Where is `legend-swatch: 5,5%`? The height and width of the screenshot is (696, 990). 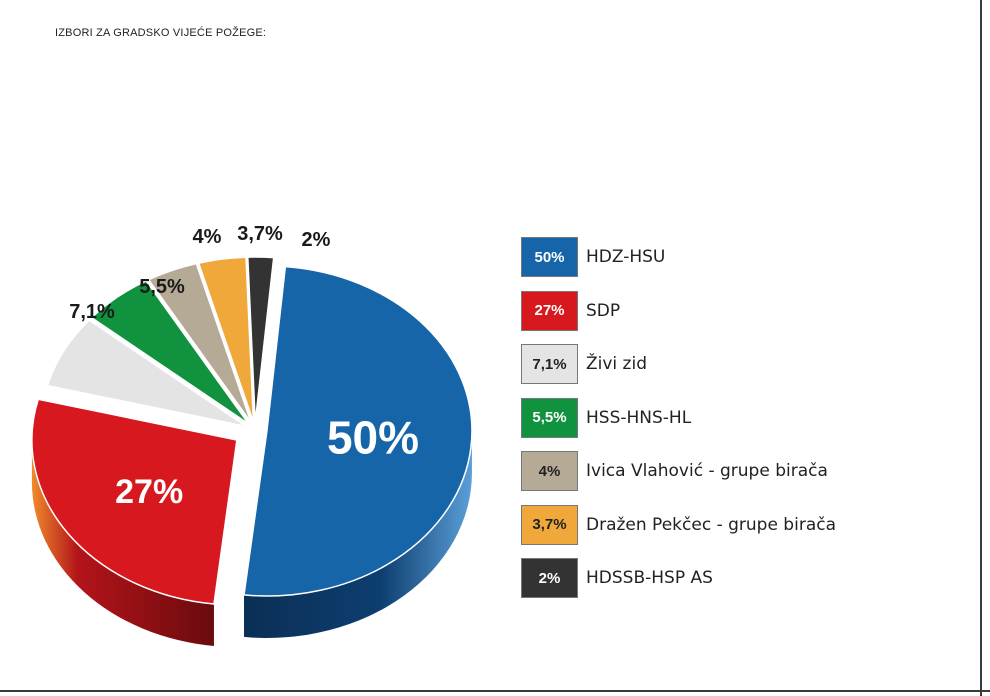 legend-swatch: 5,5% is located at coordinates (549, 417).